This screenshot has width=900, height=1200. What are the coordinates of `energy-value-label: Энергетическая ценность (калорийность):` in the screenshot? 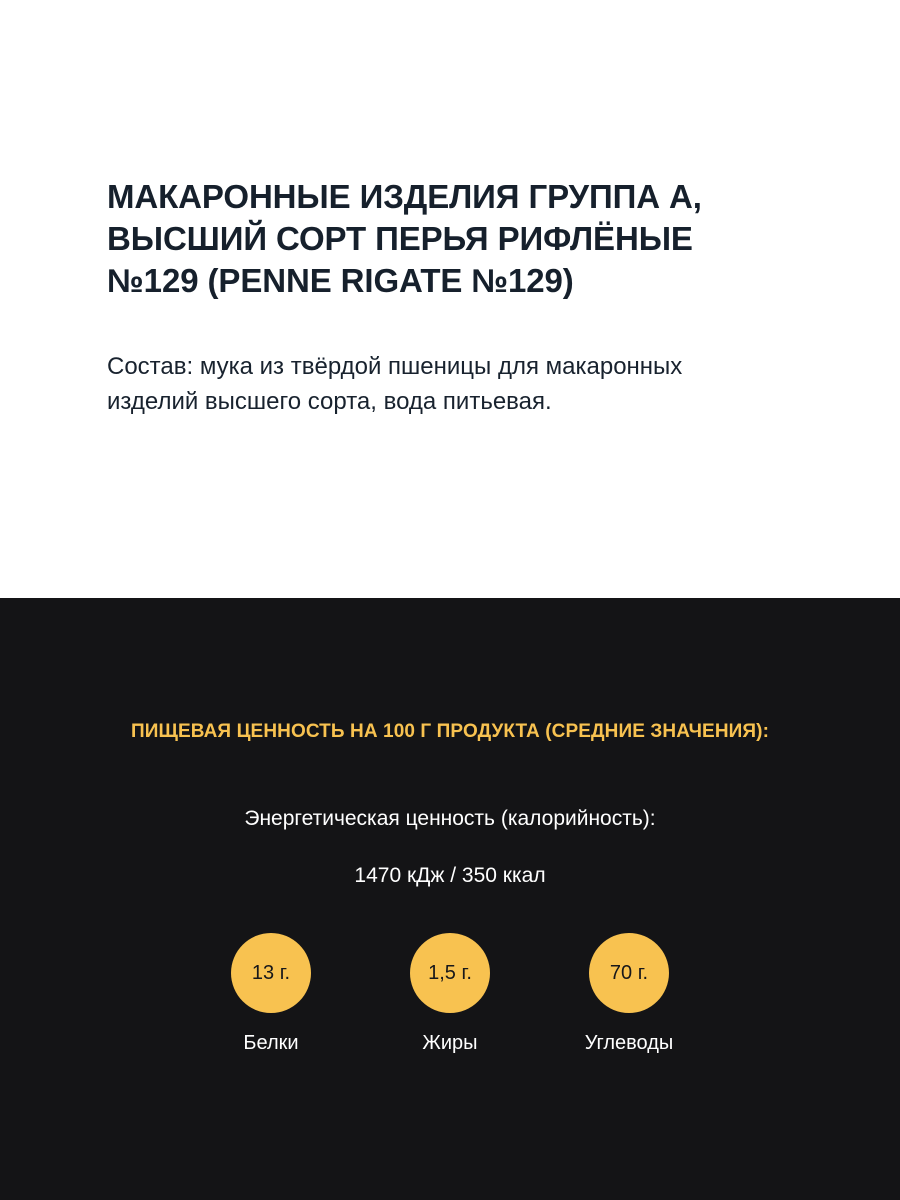 It's located at (450, 818).